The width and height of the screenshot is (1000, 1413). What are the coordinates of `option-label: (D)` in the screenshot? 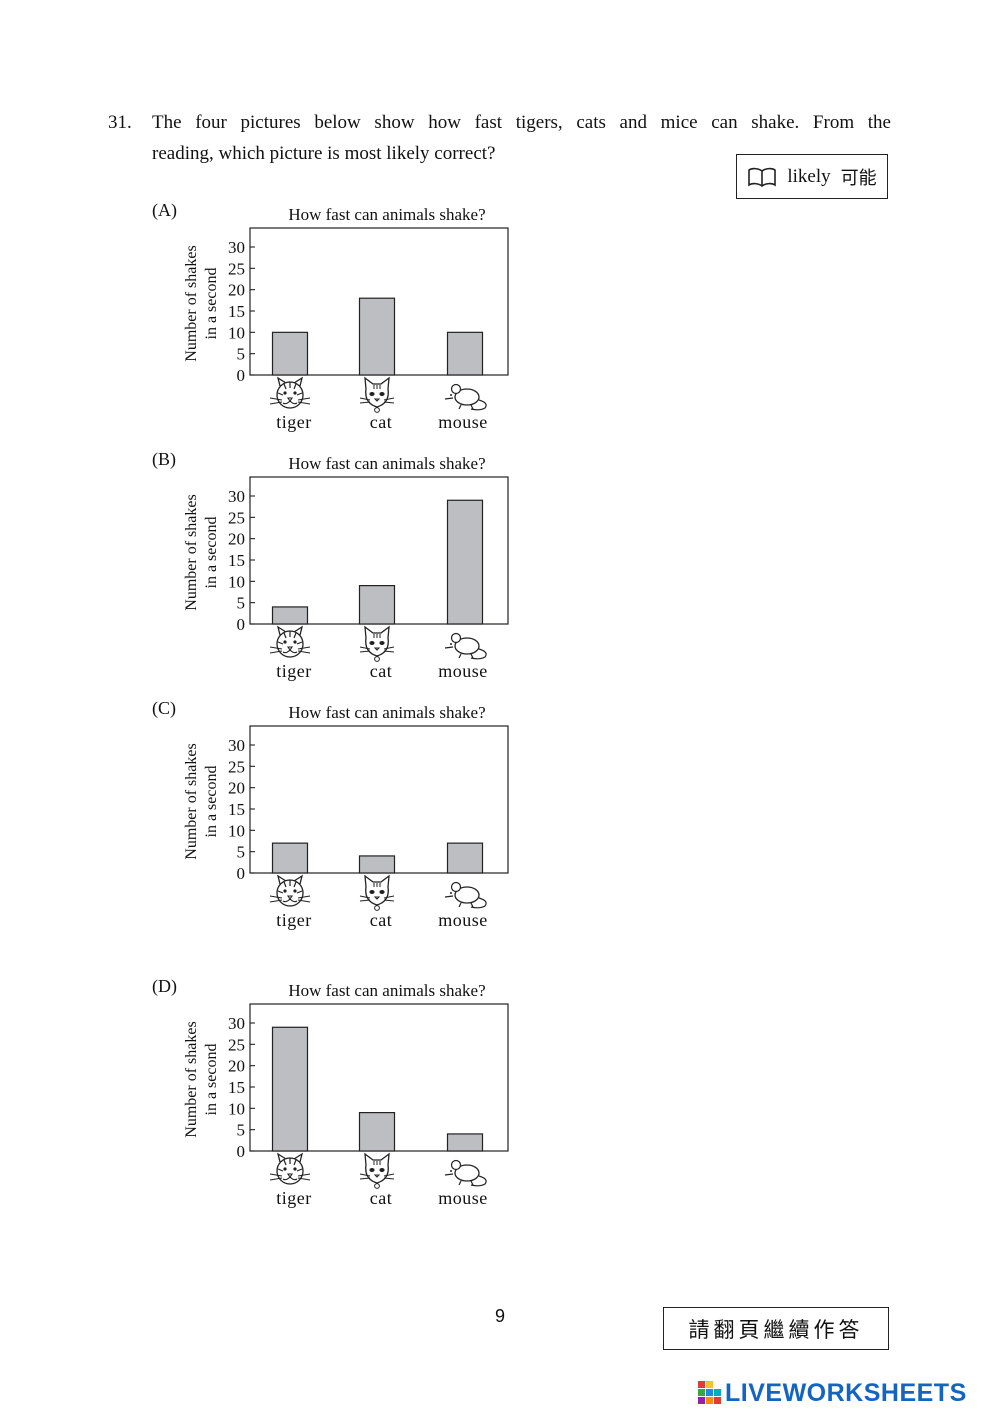 It's located at (164, 986).